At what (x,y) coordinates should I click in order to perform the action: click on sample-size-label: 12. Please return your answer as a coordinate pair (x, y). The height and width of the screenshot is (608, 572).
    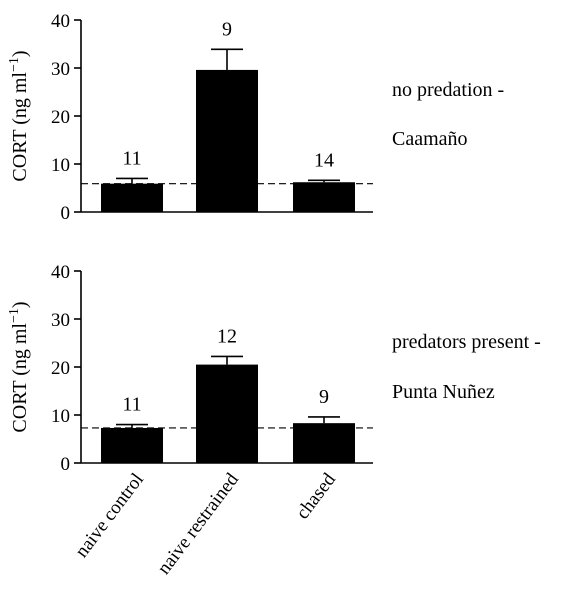
    Looking at the image, I should click on (227, 336).